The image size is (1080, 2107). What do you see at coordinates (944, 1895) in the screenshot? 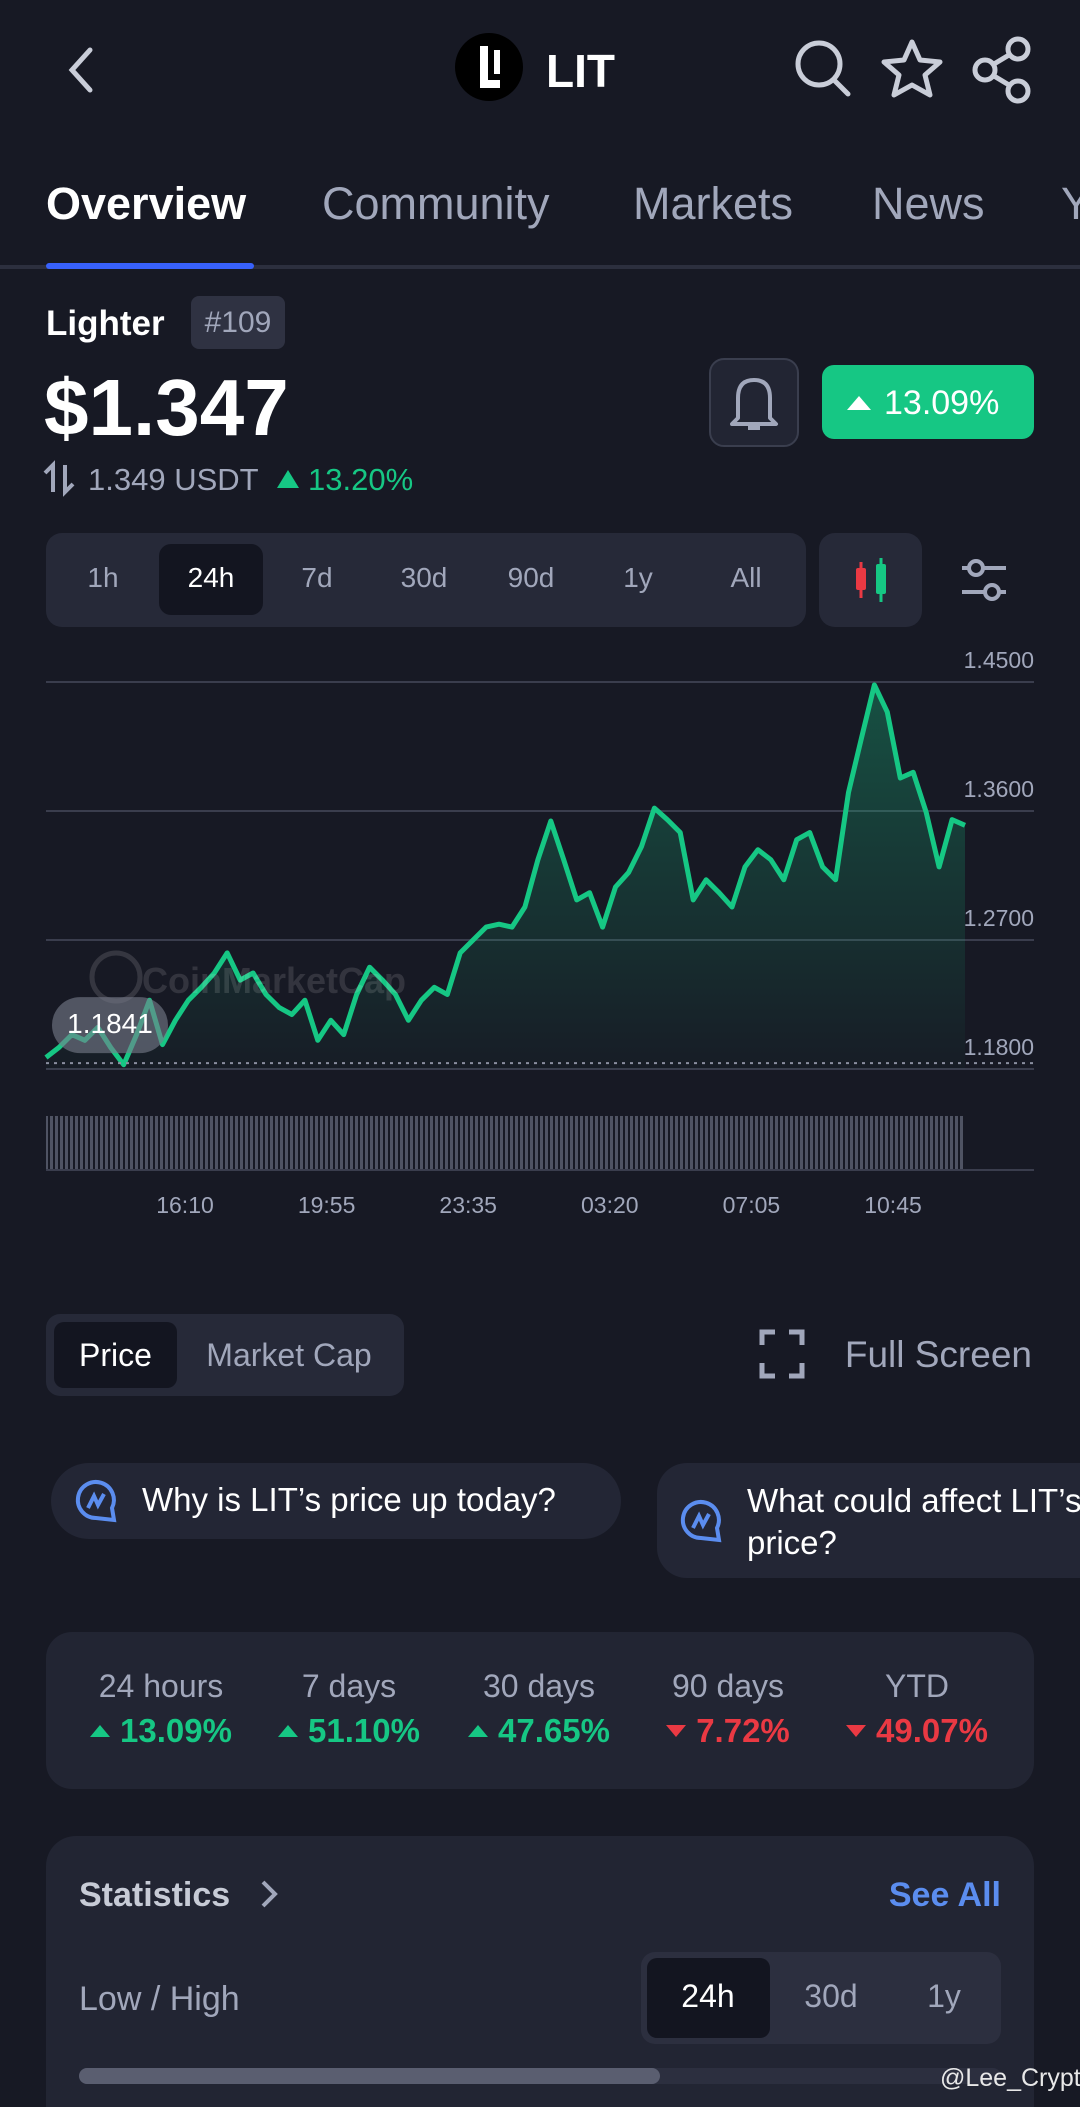
I see `see-all-link: See All` at bounding box center [944, 1895].